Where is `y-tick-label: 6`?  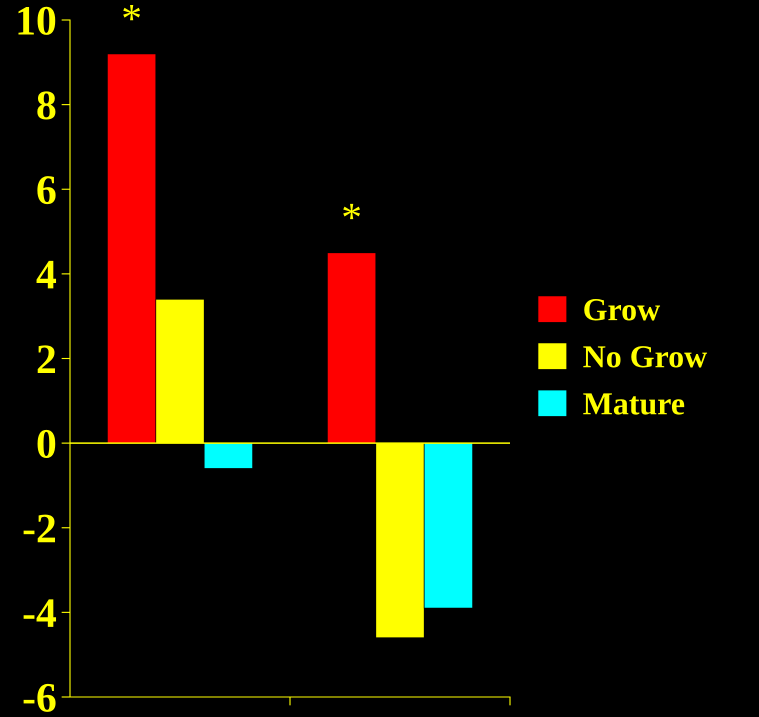 y-tick-label: 6 is located at coordinates (46, 190).